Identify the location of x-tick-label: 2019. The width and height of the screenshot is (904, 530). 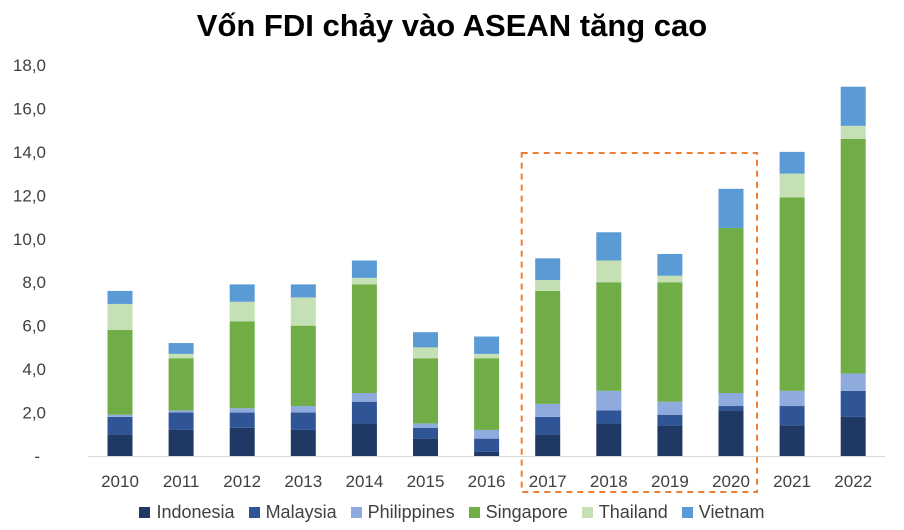
(670, 481).